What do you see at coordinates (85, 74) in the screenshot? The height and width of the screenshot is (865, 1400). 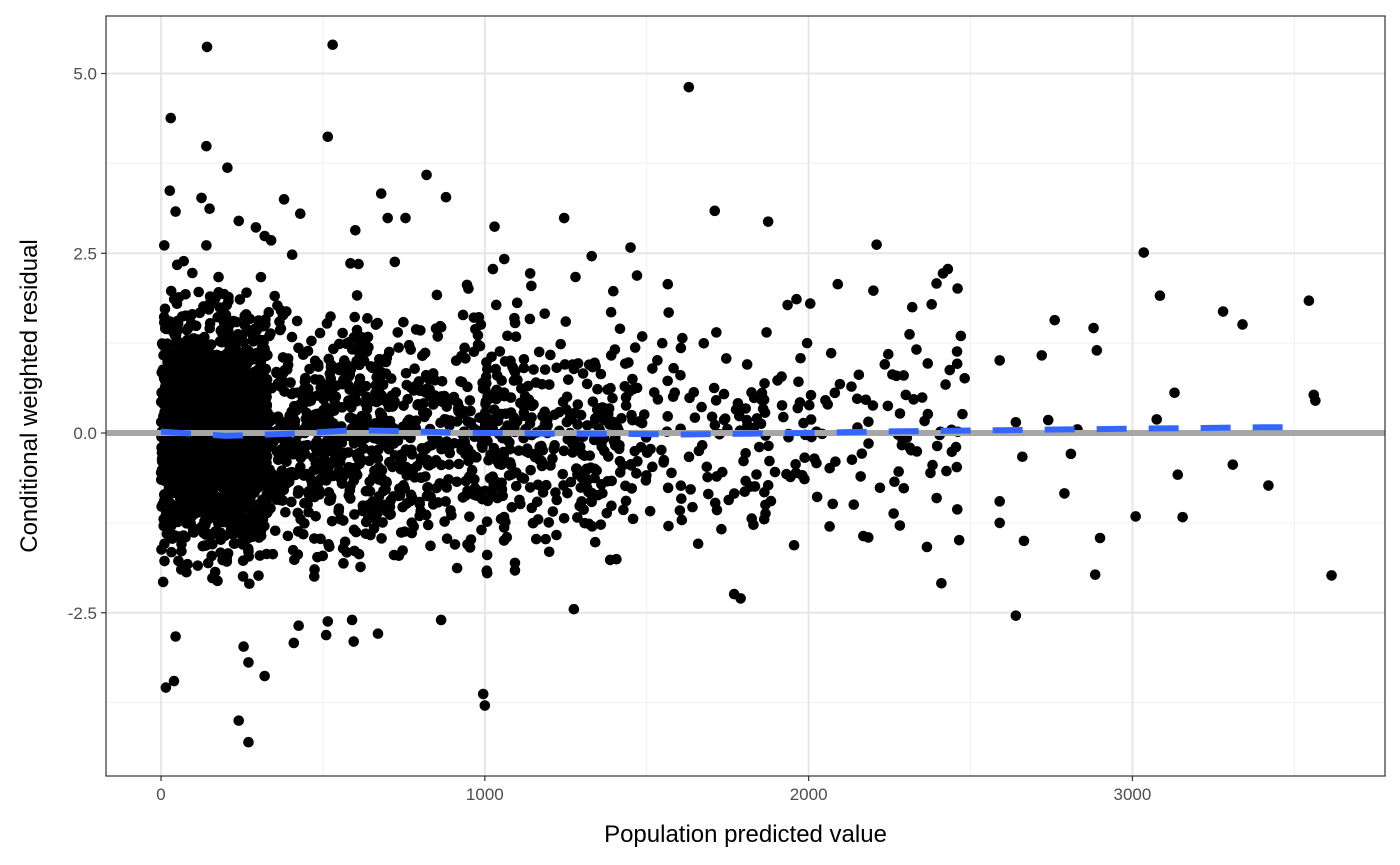 I see `y-tick-label: 5.0` at bounding box center [85, 74].